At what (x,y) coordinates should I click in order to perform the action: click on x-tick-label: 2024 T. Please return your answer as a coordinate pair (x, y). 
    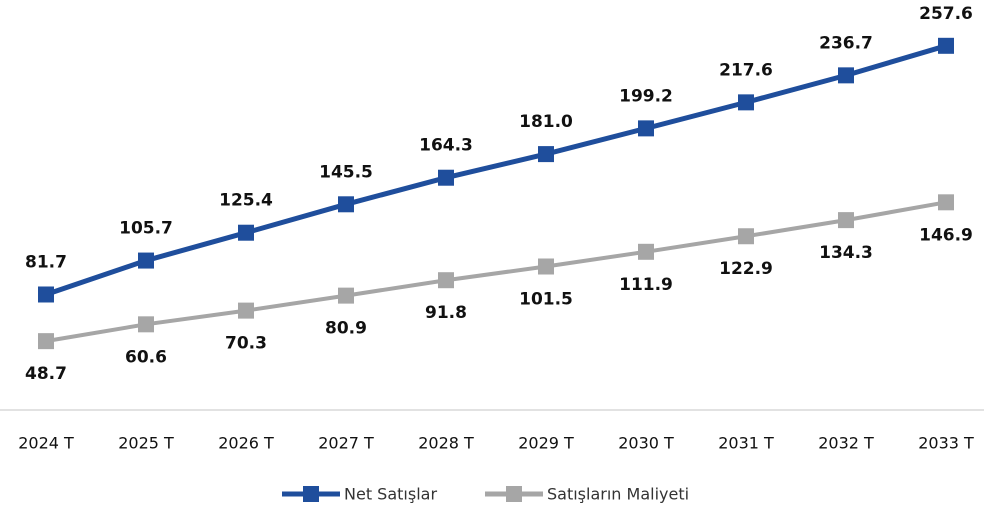
    Looking at the image, I should click on (46, 443).